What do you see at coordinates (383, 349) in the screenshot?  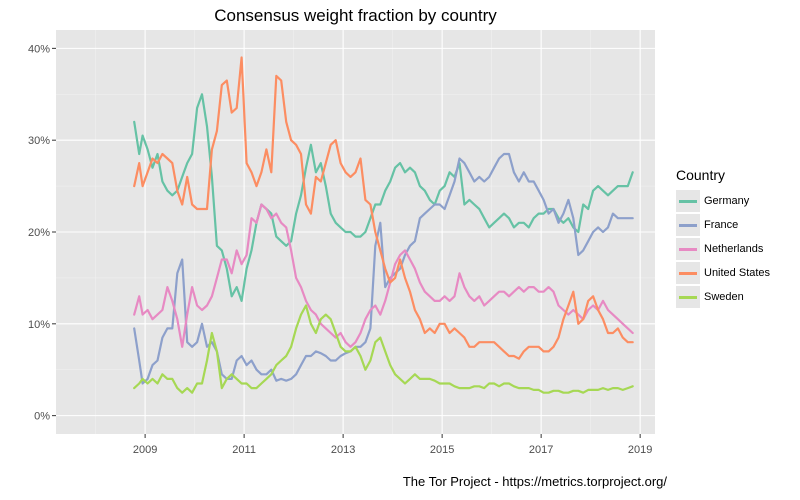 I see `series-line-sweden` at bounding box center [383, 349].